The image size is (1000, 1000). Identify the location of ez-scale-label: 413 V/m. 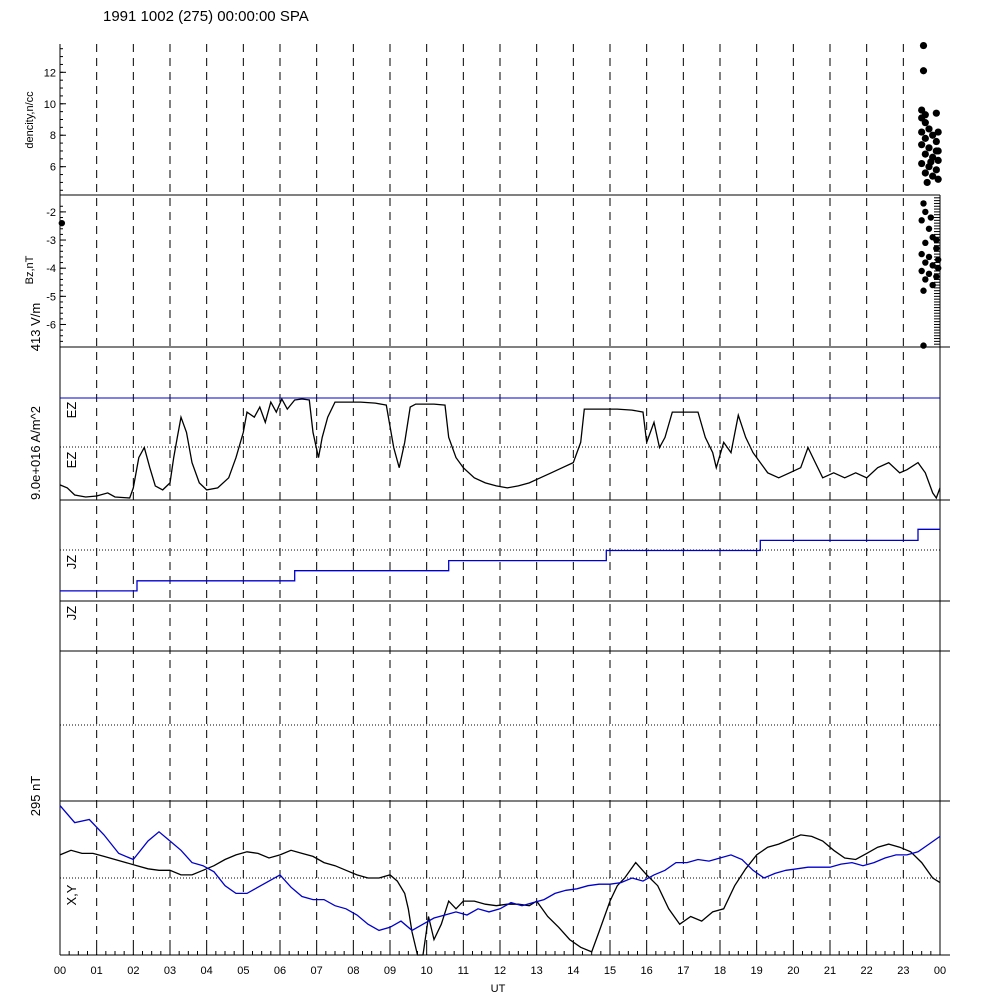
(35, 327).